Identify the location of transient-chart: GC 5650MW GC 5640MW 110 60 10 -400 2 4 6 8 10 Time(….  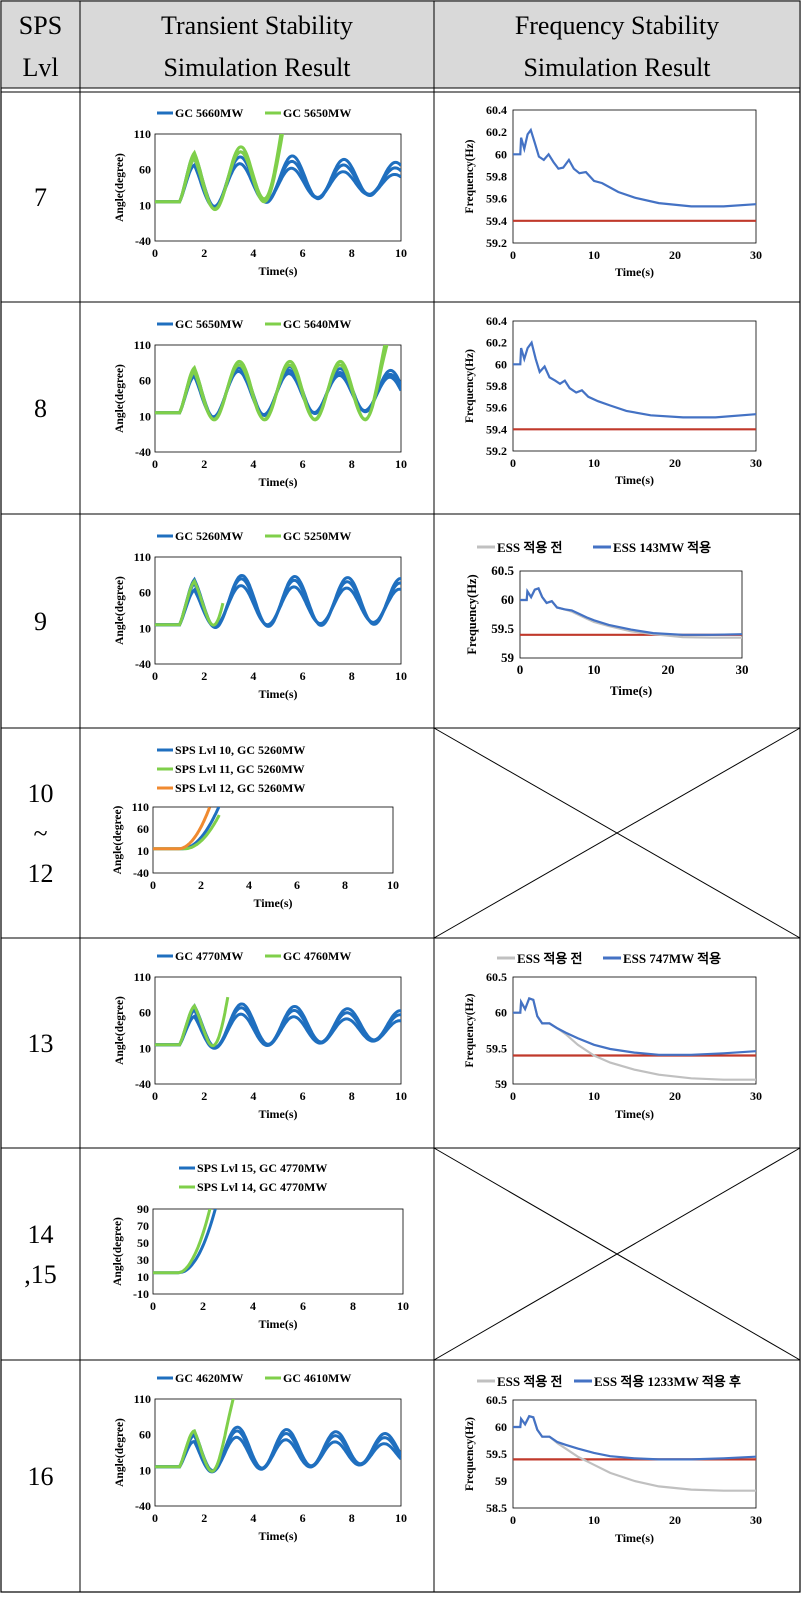
(260, 403).